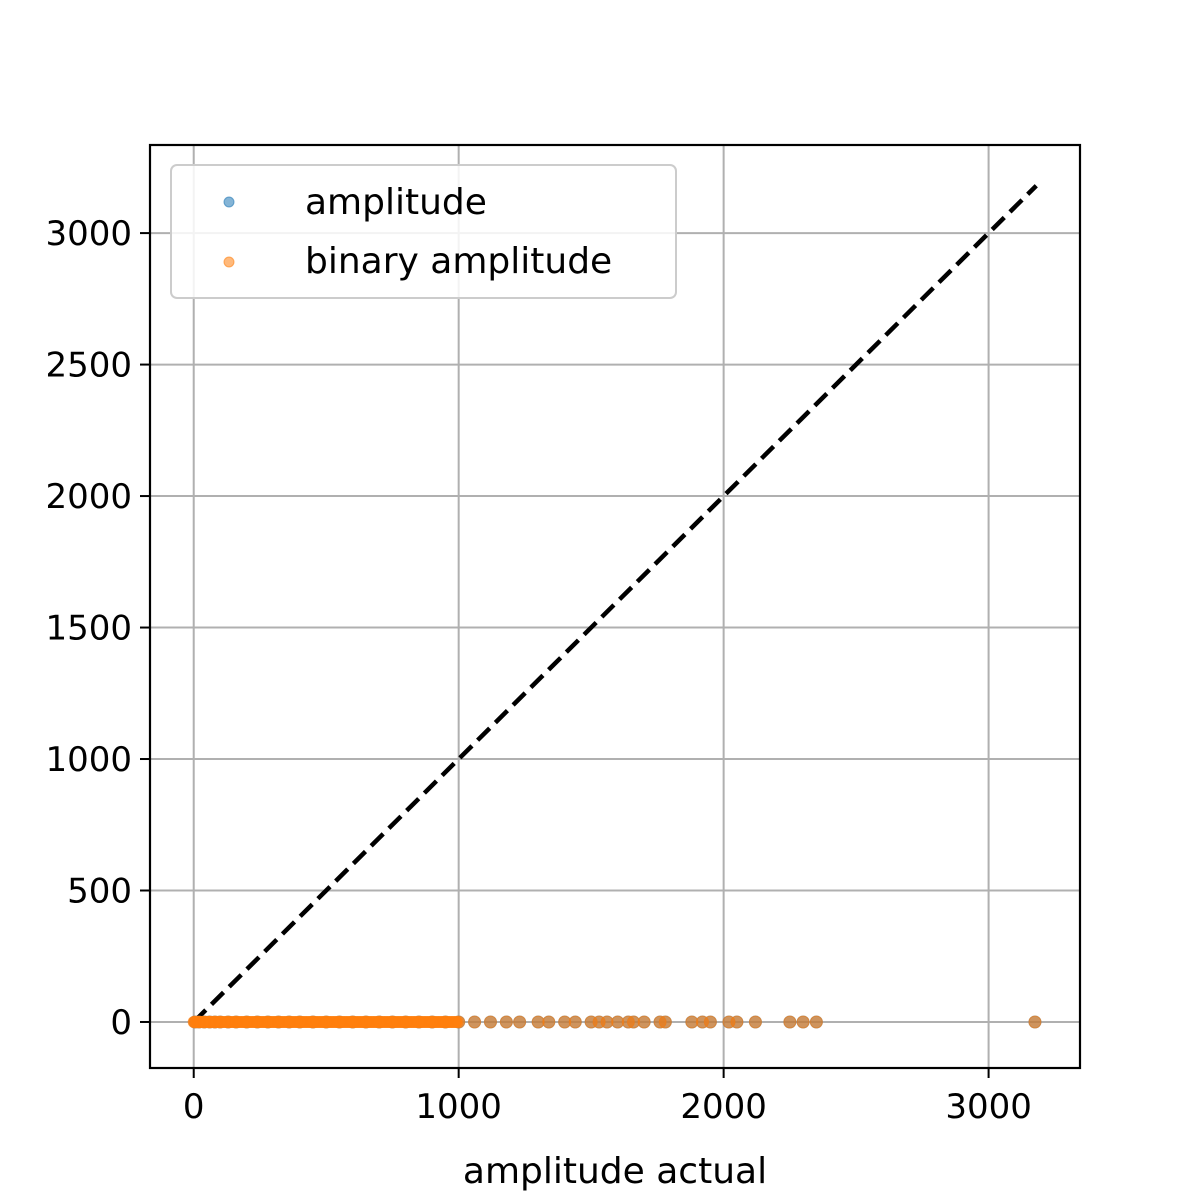 Image resolution: width=1200 pixels, height=1200 pixels. What do you see at coordinates (229, 202) in the screenshot?
I see `legend-marker-amplitude` at bounding box center [229, 202].